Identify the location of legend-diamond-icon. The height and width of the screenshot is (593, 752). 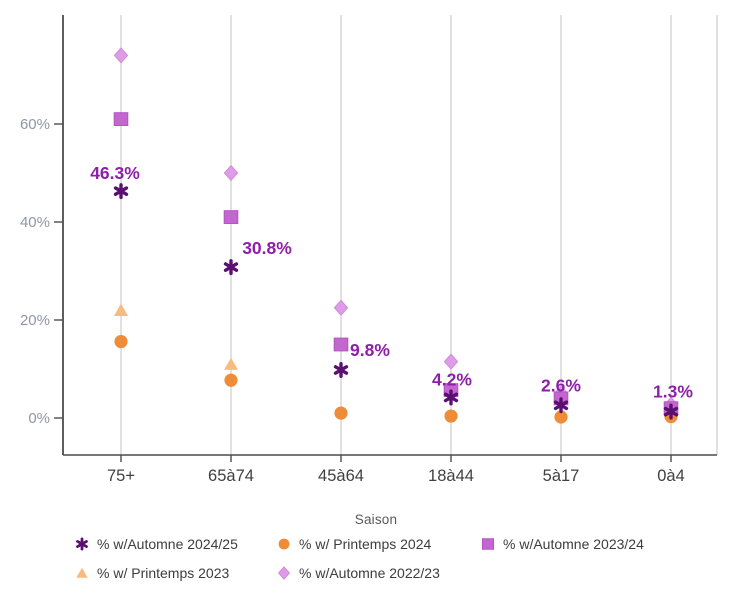
(284, 573).